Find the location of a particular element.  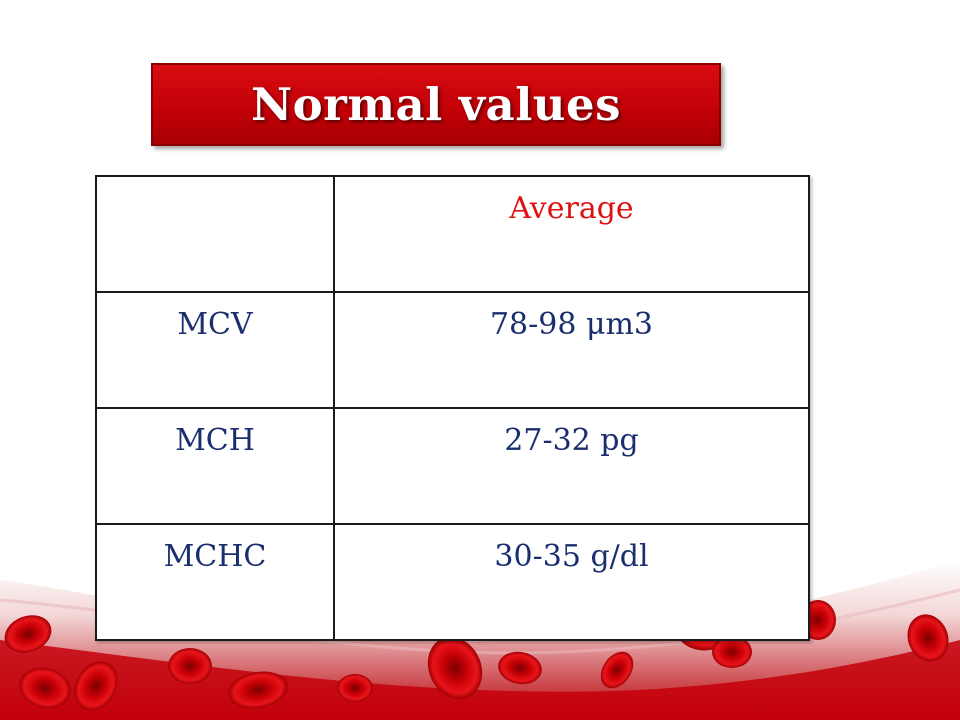

page-title: Normal values is located at coordinates (436, 104).